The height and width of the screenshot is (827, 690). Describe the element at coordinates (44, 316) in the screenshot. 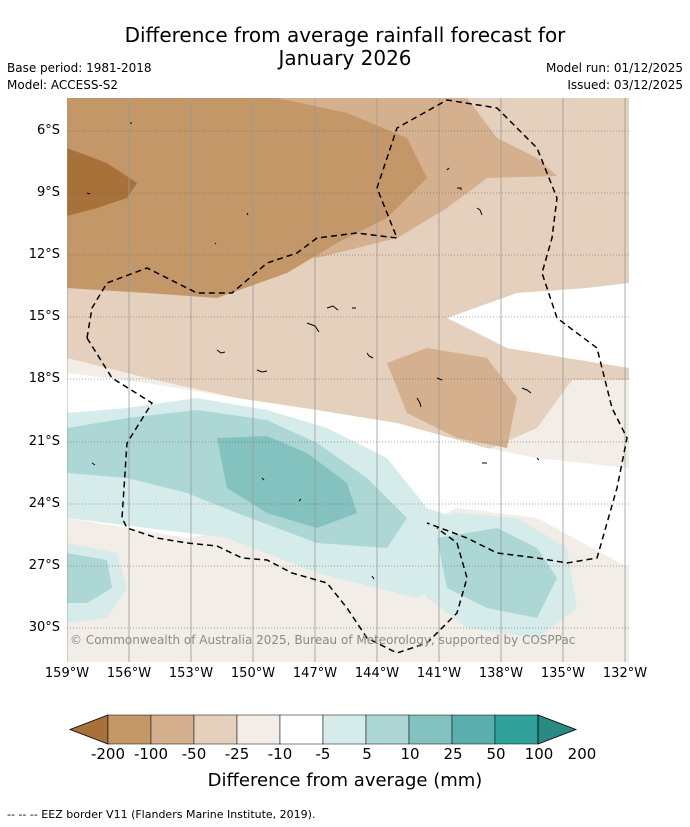

I see `lat-label: 15°S` at that location.